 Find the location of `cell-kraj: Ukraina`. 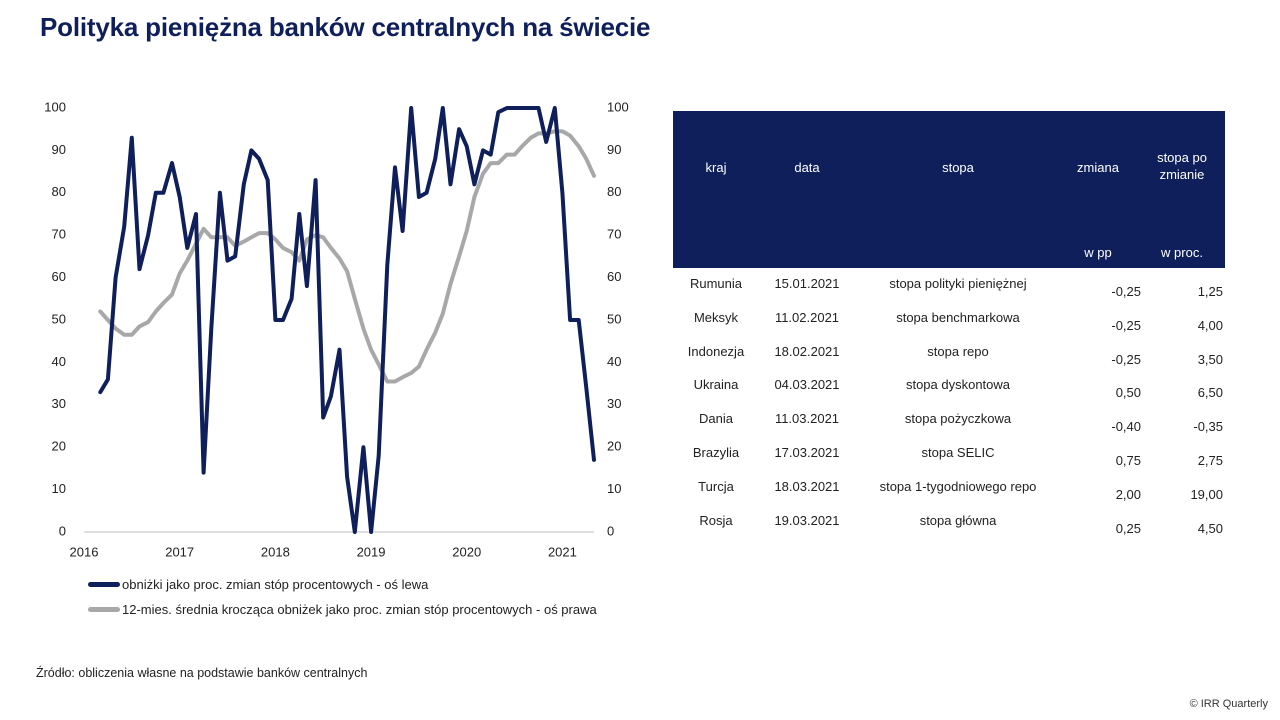

cell-kraj: Ukraina is located at coordinates (716, 385).